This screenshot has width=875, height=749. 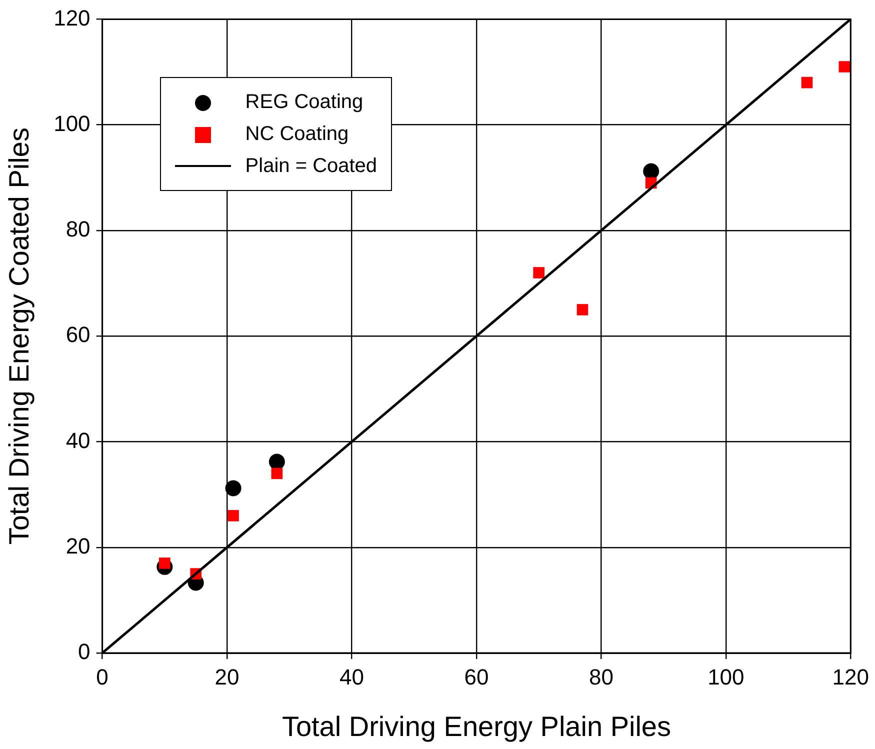 What do you see at coordinates (78, 229) in the screenshot?
I see `y-tick-label: 80` at bounding box center [78, 229].